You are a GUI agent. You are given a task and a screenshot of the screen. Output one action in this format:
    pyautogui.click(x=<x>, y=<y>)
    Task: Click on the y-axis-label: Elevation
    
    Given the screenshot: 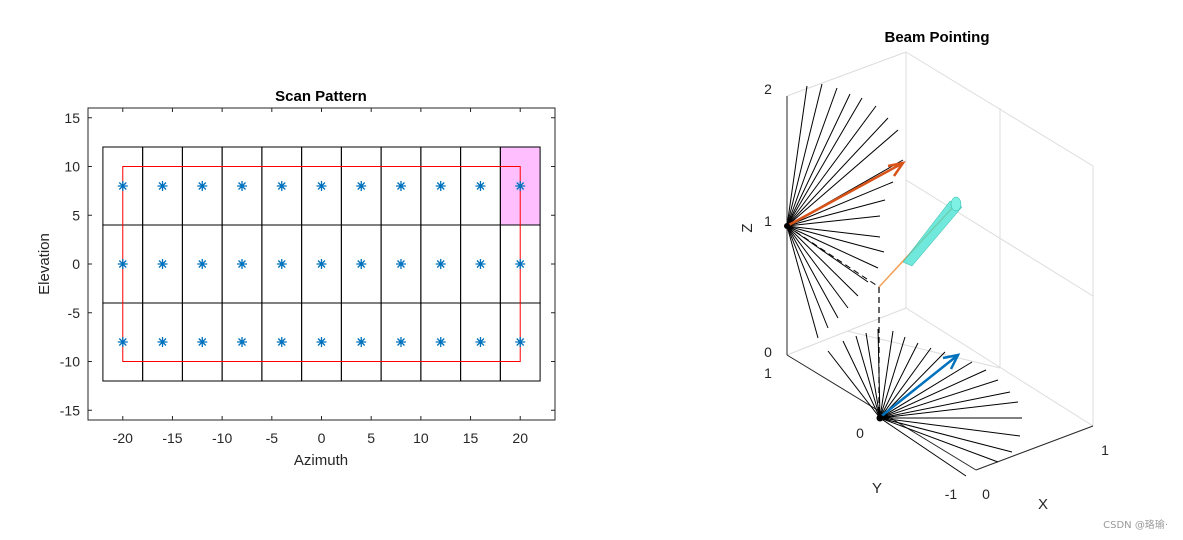 What is the action you would take?
    pyautogui.click(x=44, y=264)
    